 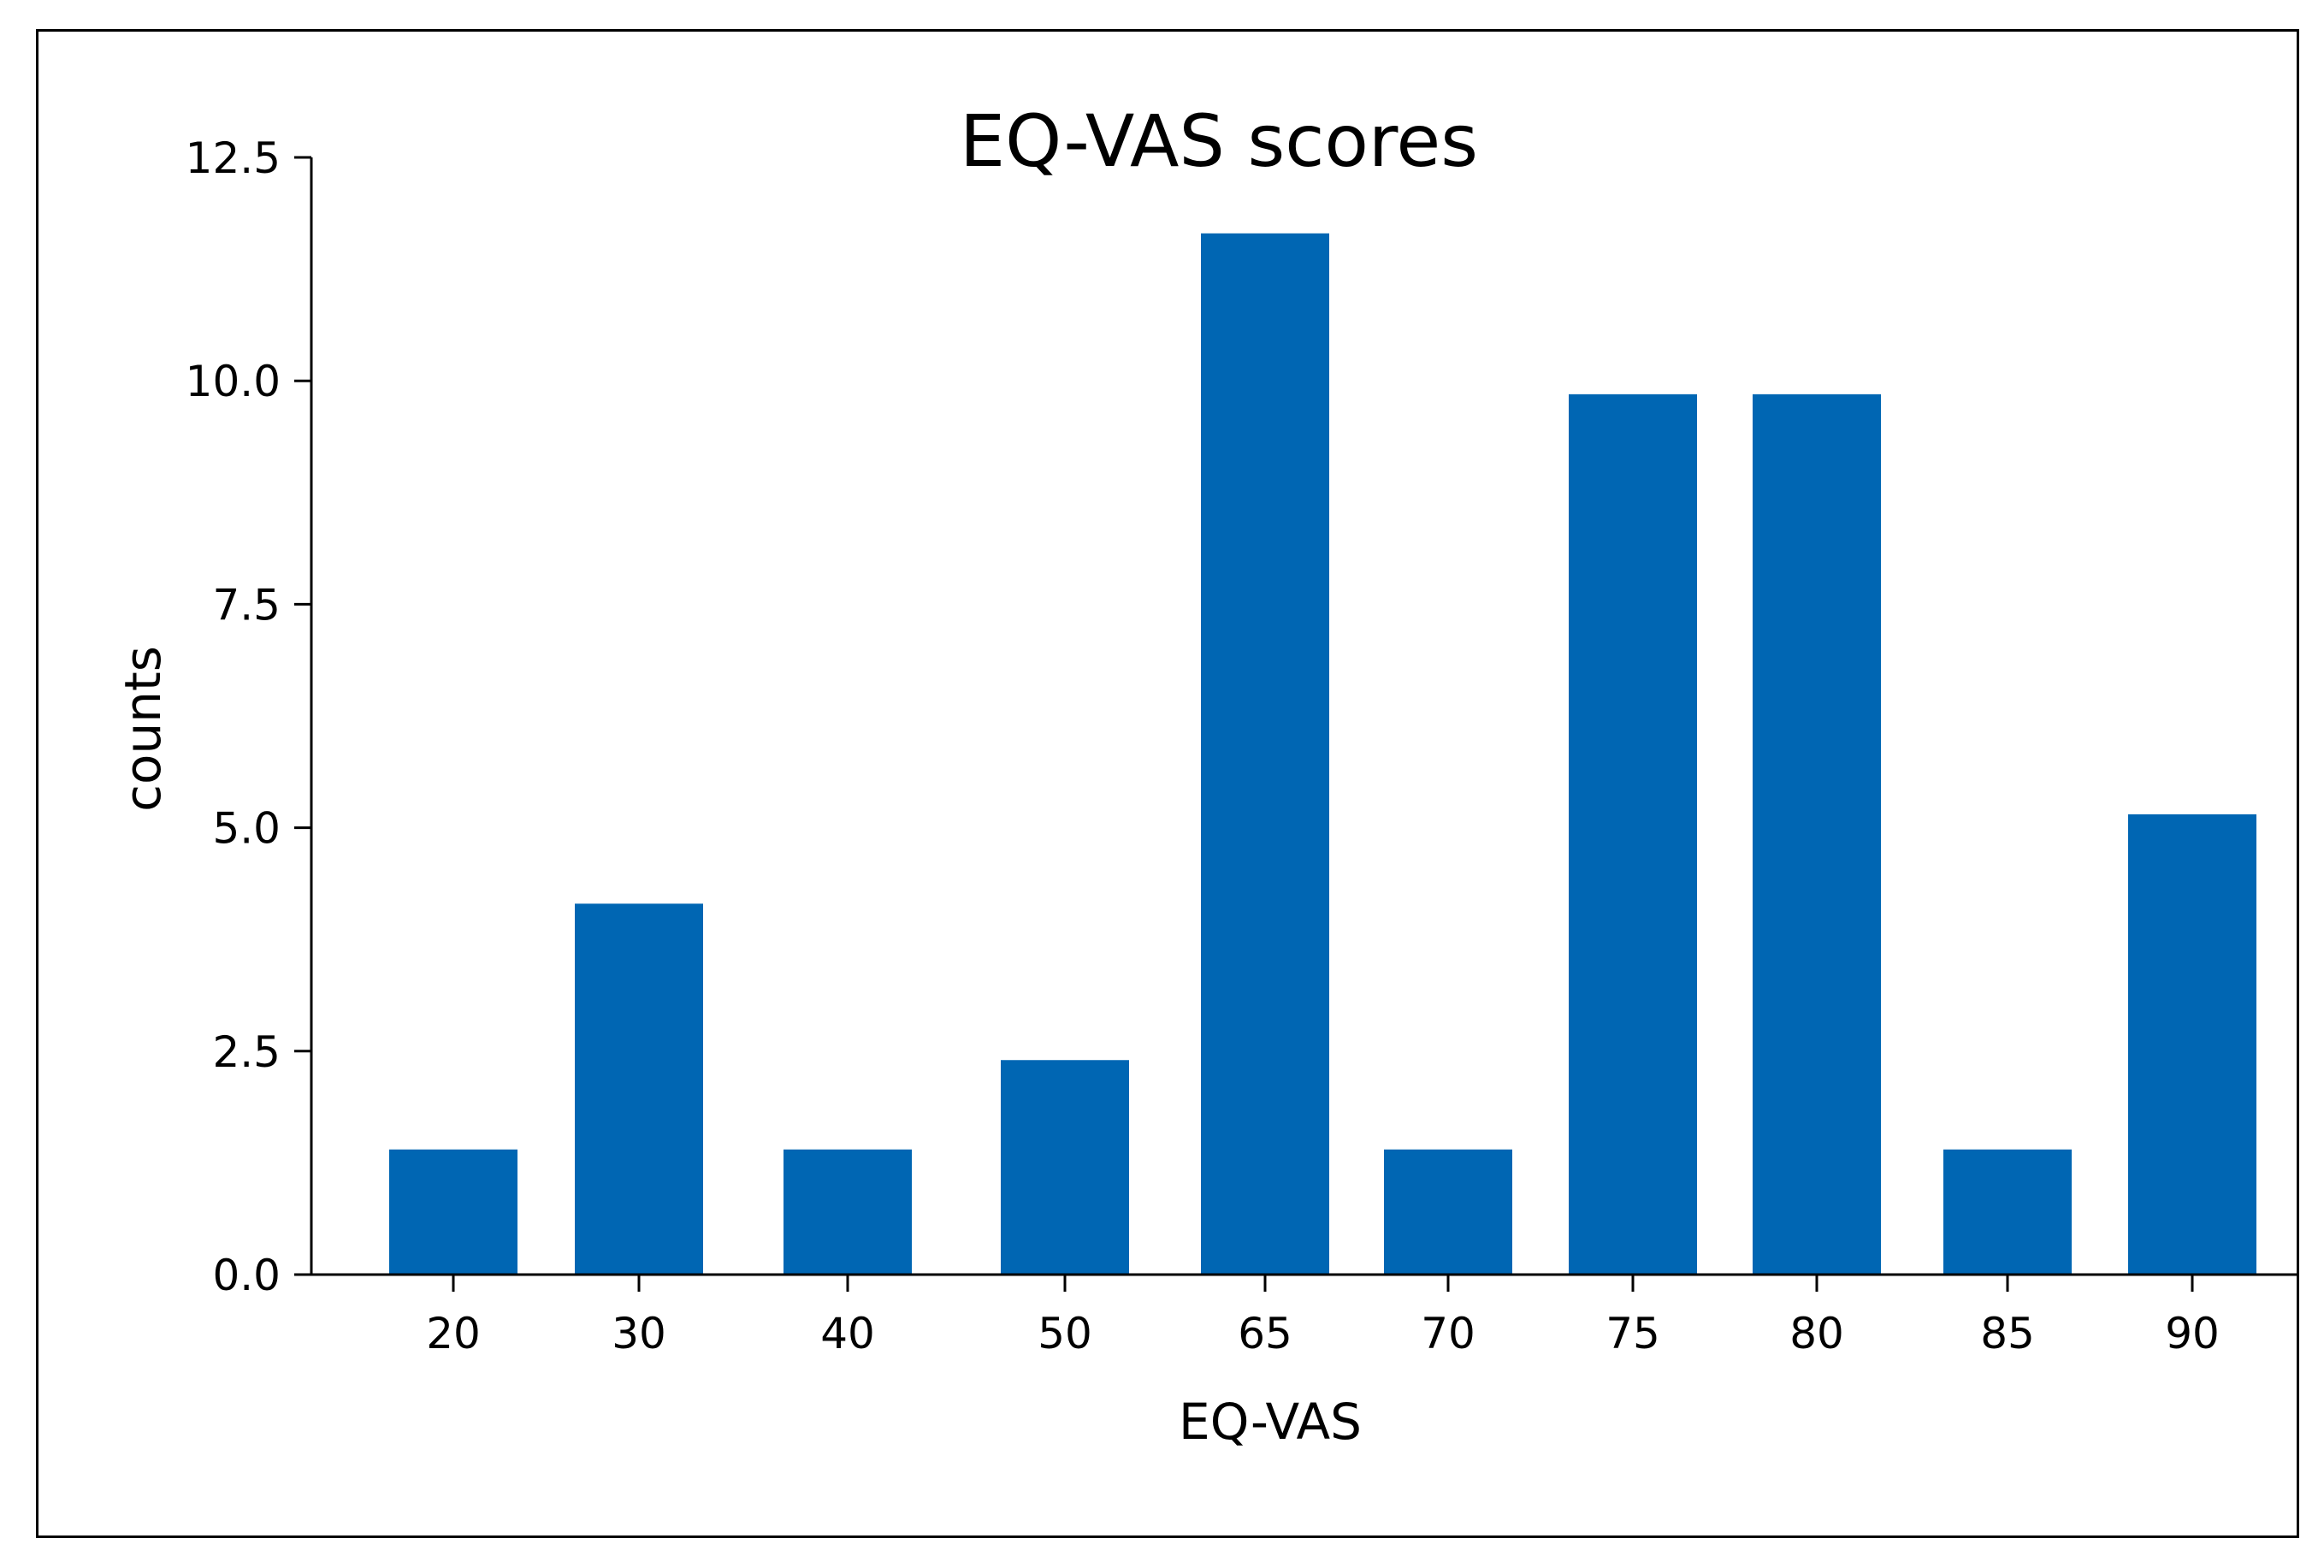 I want to click on x-tick-label: 90, so click(x=2193, y=1333).